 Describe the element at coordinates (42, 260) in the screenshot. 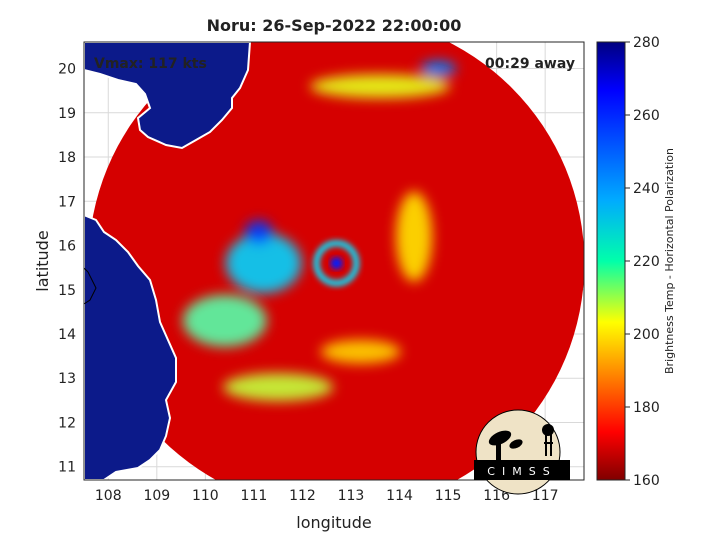

I see `y-axis-label: latitude` at that location.